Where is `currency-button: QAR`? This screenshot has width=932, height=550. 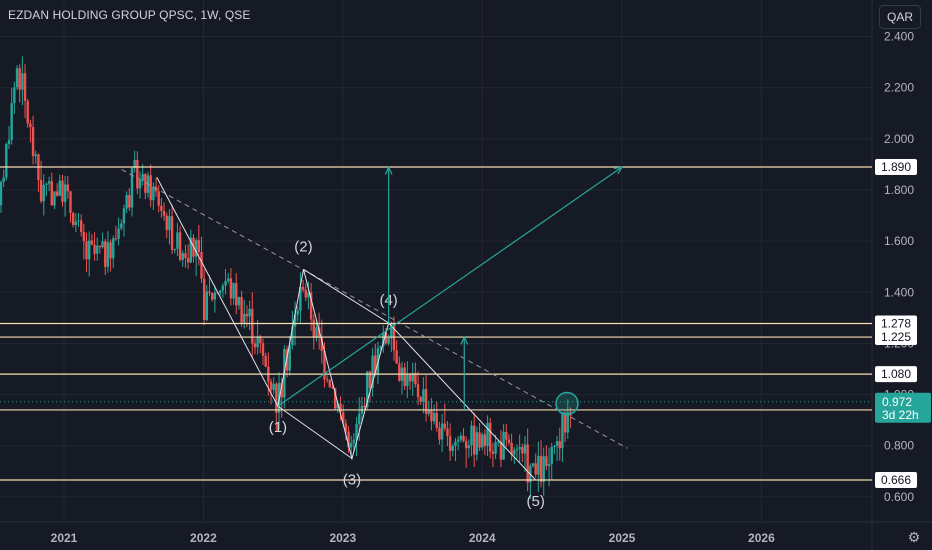 currency-button: QAR is located at coordinates (900, 17).